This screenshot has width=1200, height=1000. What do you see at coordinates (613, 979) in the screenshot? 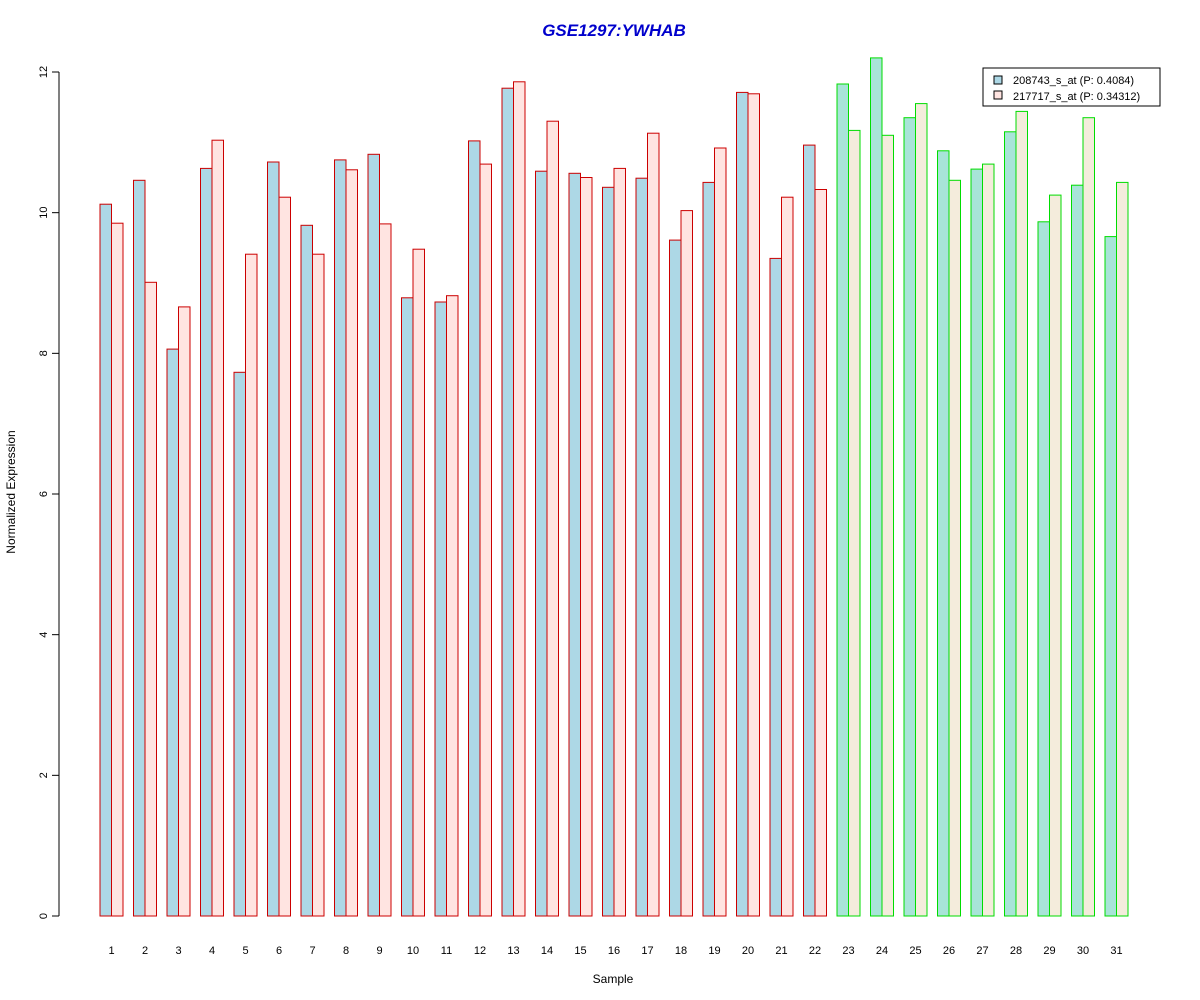
I see `x-axis-label: Sample` at bounding box center [613, 979].